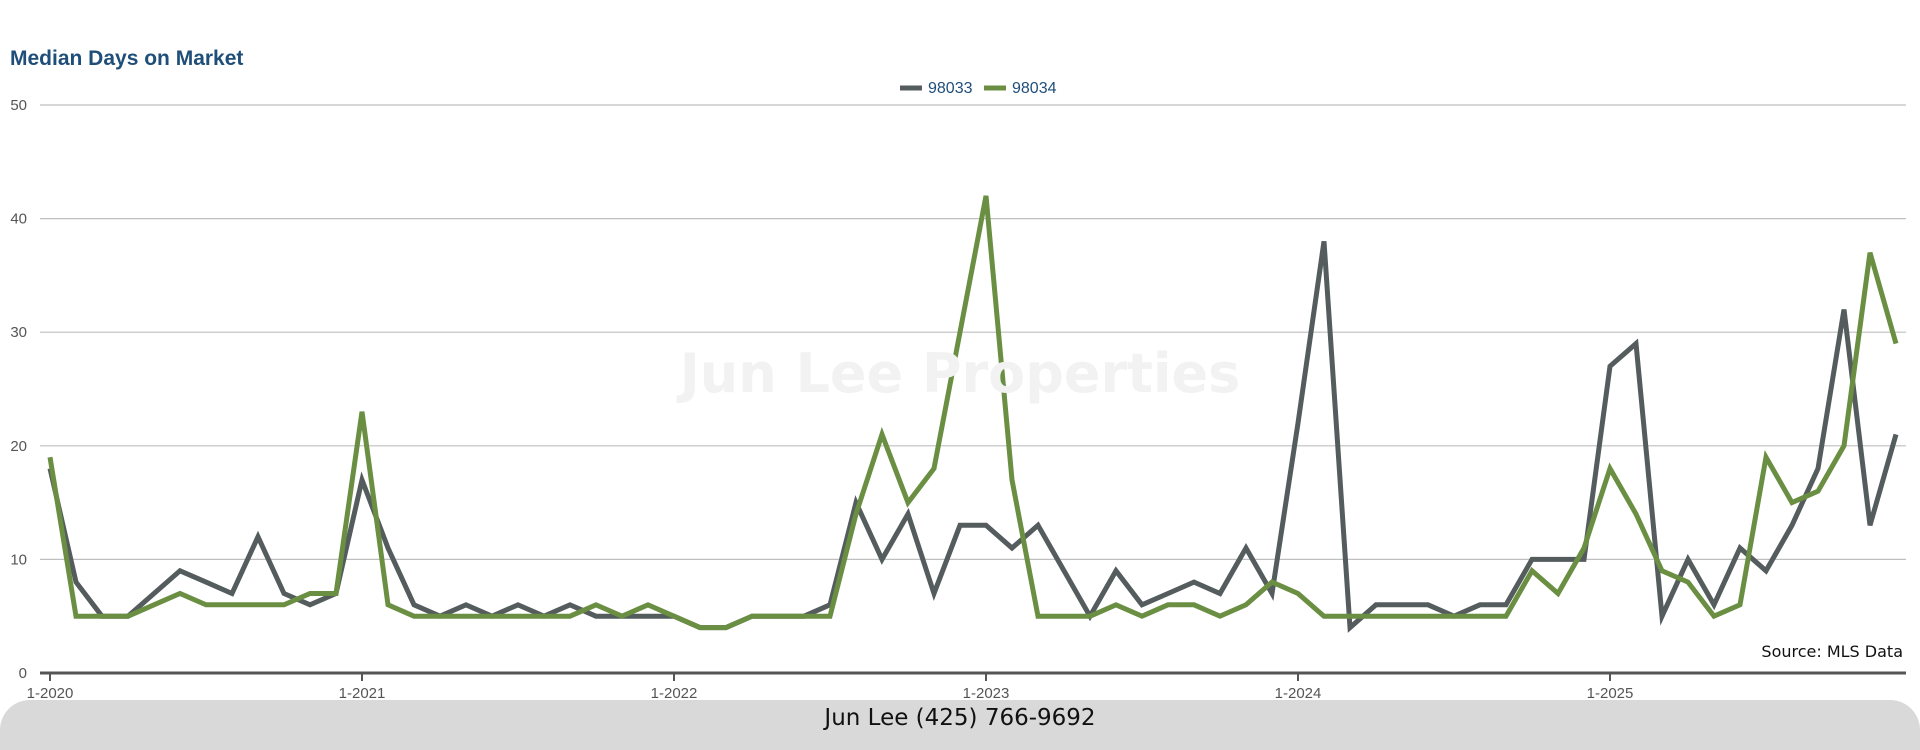  I want to click on footer-contact: Jun Lee (425) 766-9692, so click(960, 718).